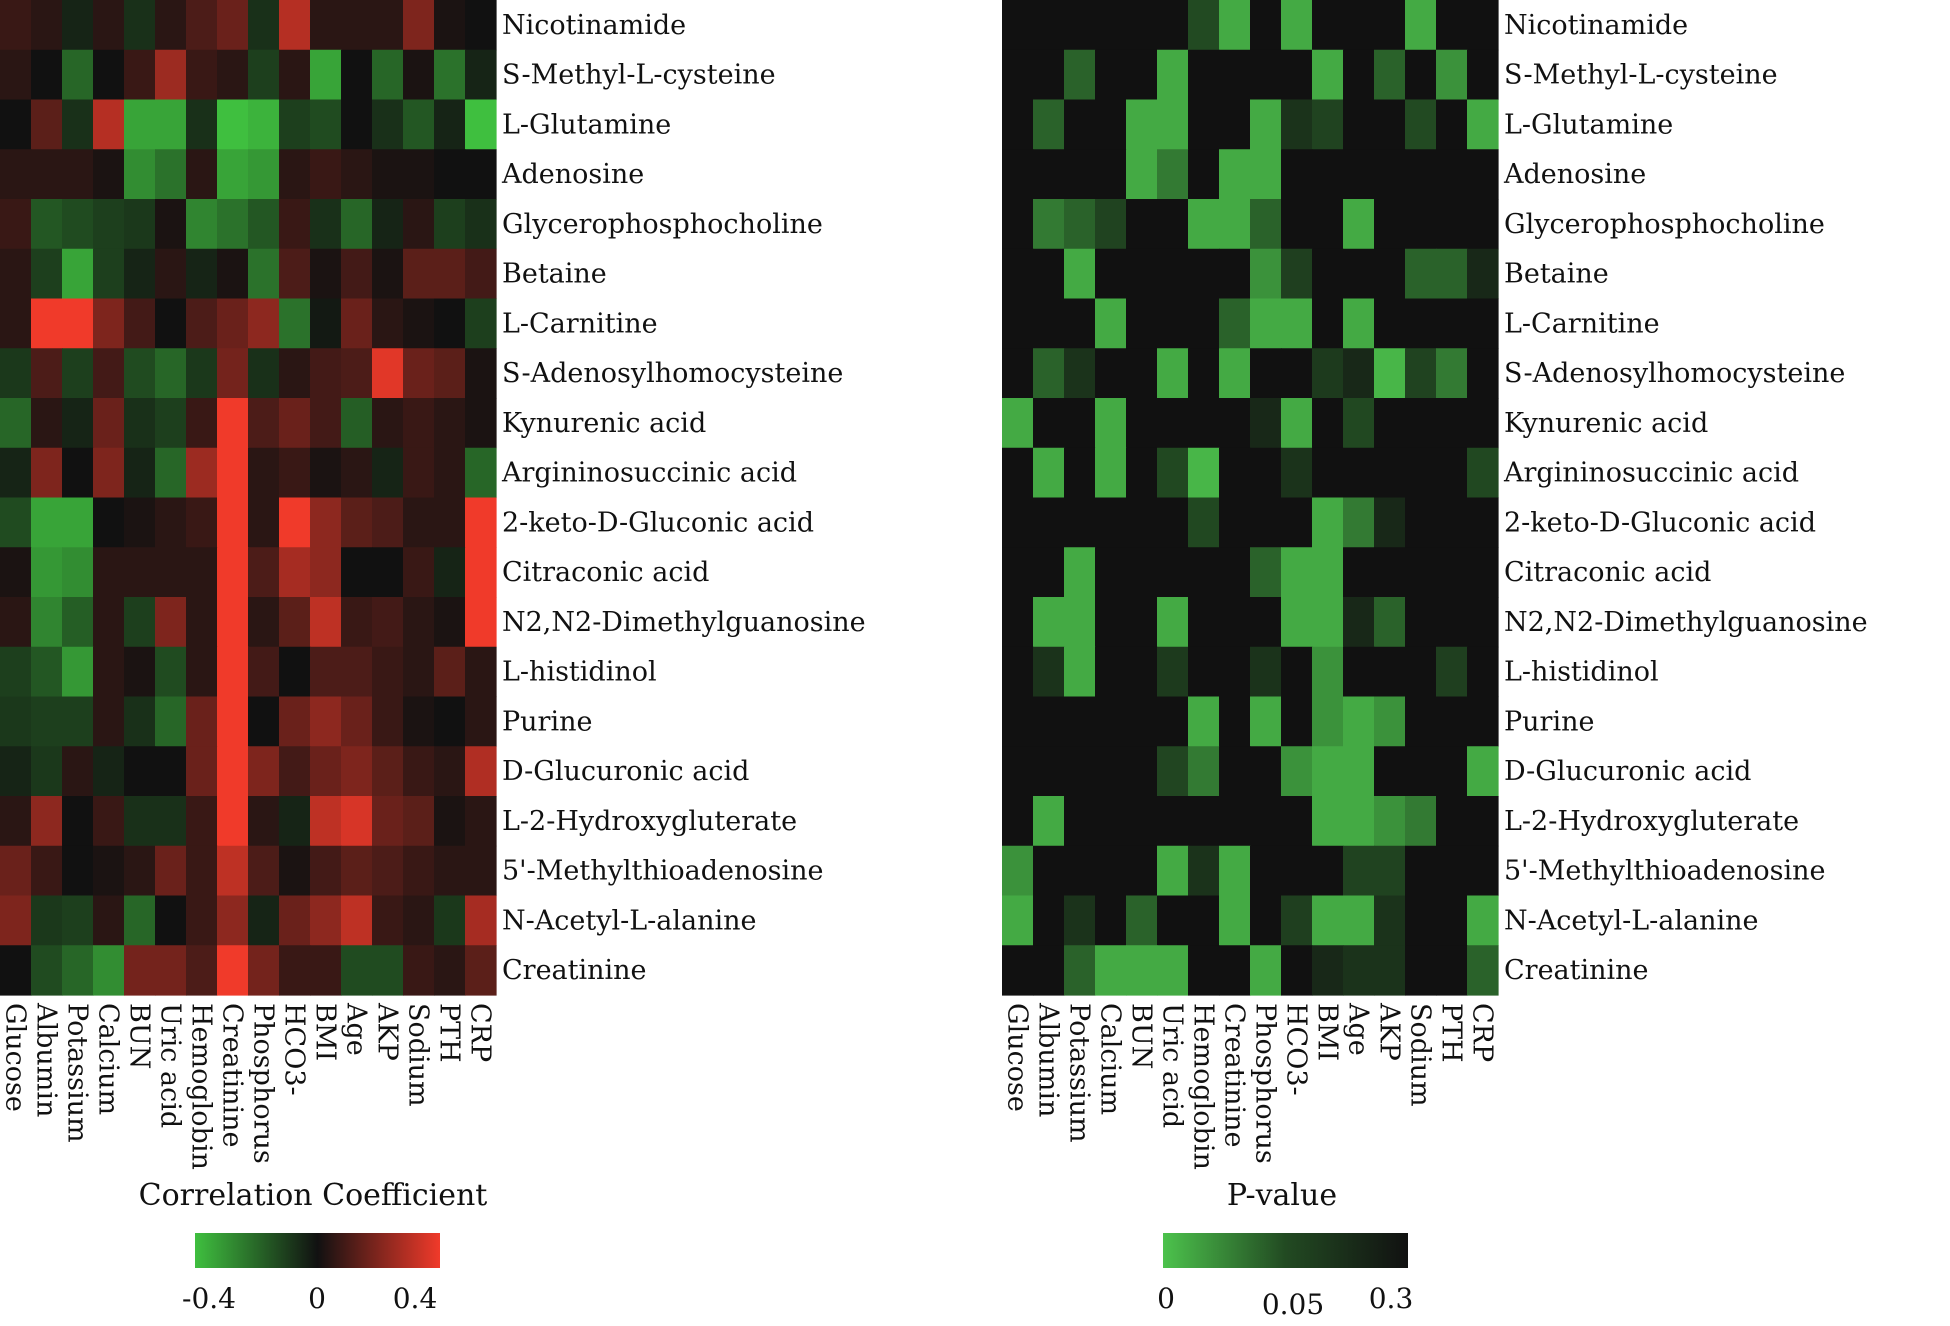  Describe the element at coordinates (1607, 572) in the screenshot. I see `row-label: Citraconic acid` at that location.